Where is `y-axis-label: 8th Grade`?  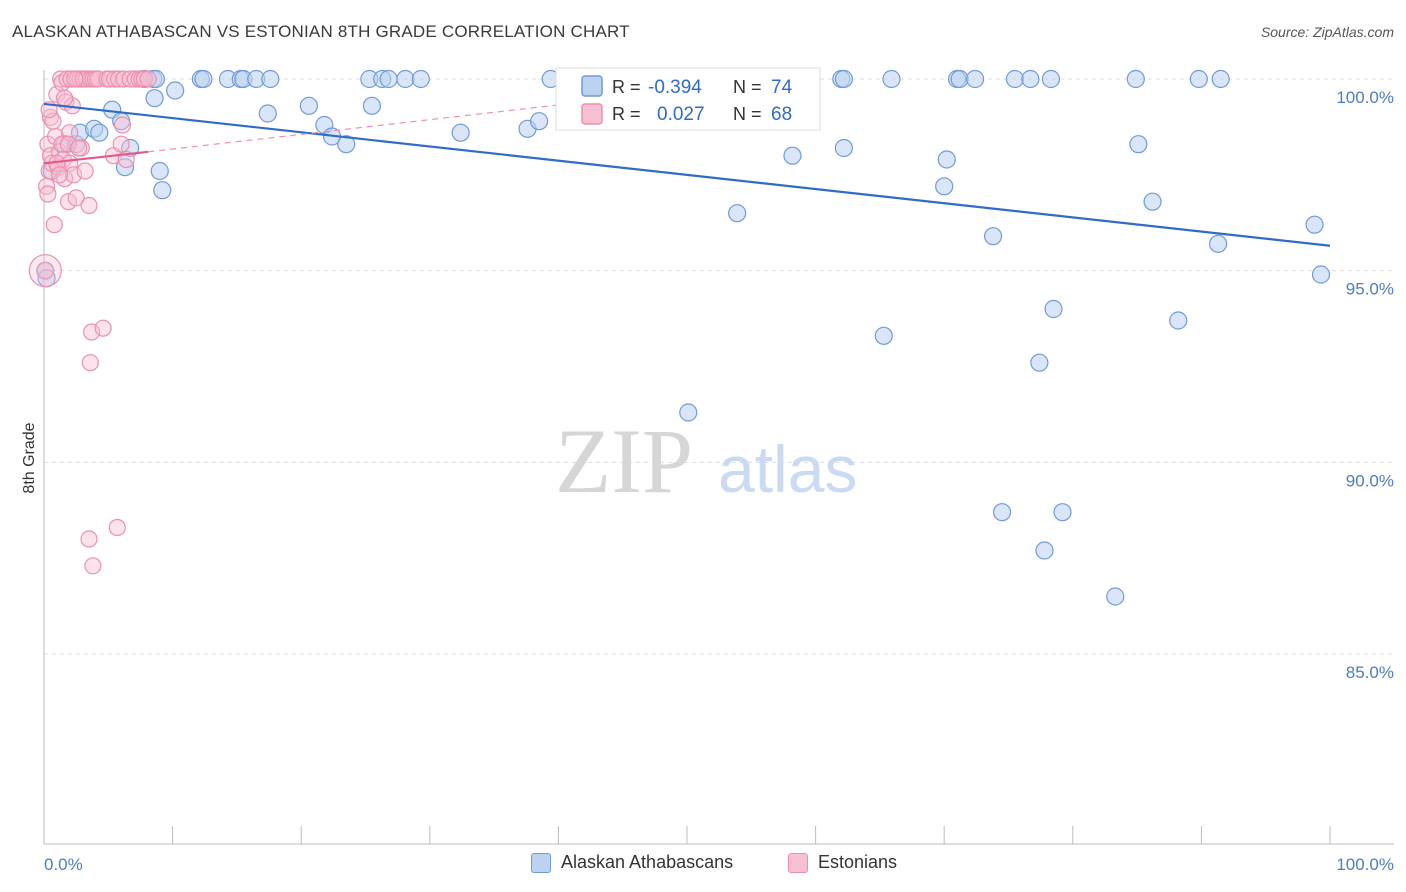
y-axis-label: 8th Grade is located at coordinates (29, 457).